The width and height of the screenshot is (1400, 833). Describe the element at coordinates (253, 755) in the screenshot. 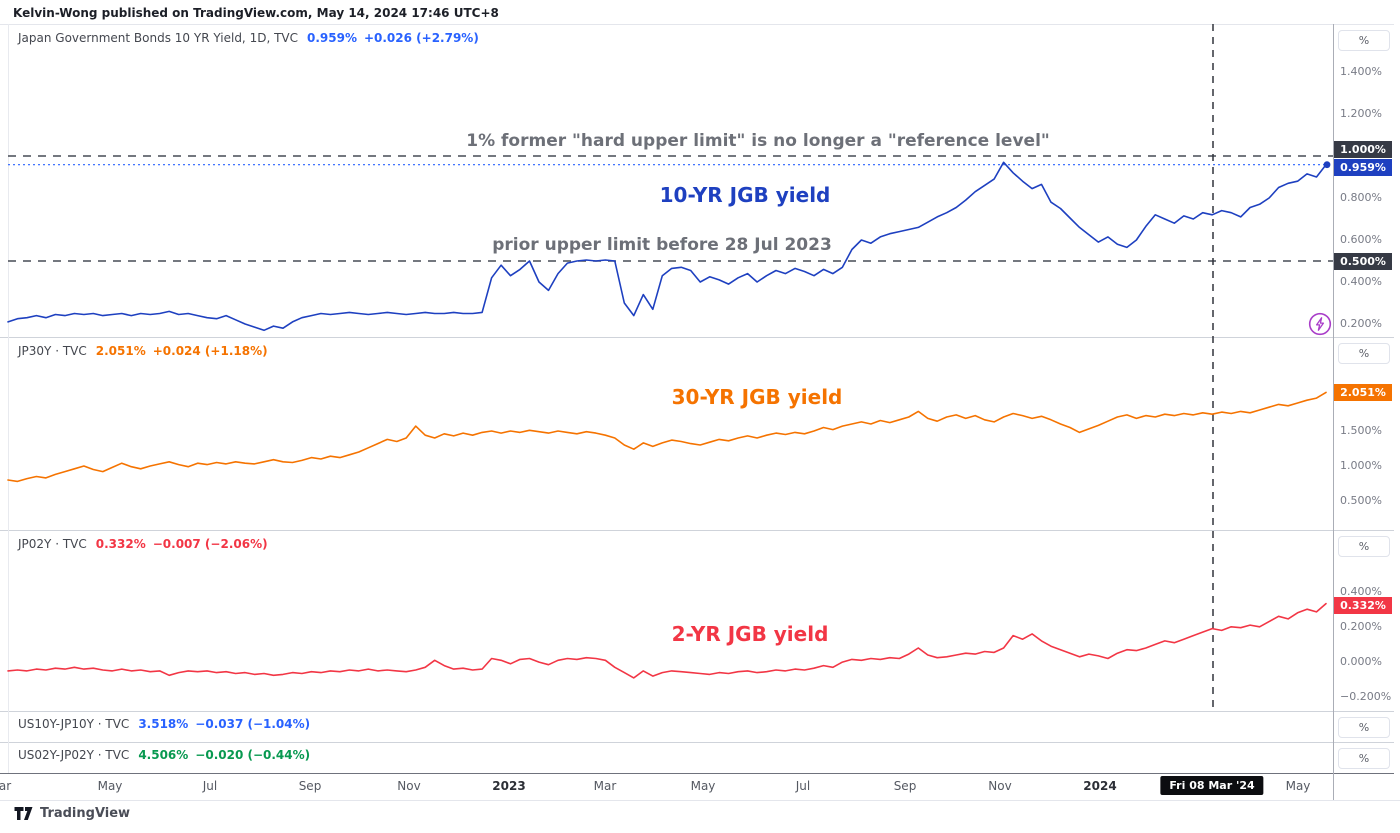

I see `legend-us02y-jp02y-change: −0.020 (−0.44%)` at that location.